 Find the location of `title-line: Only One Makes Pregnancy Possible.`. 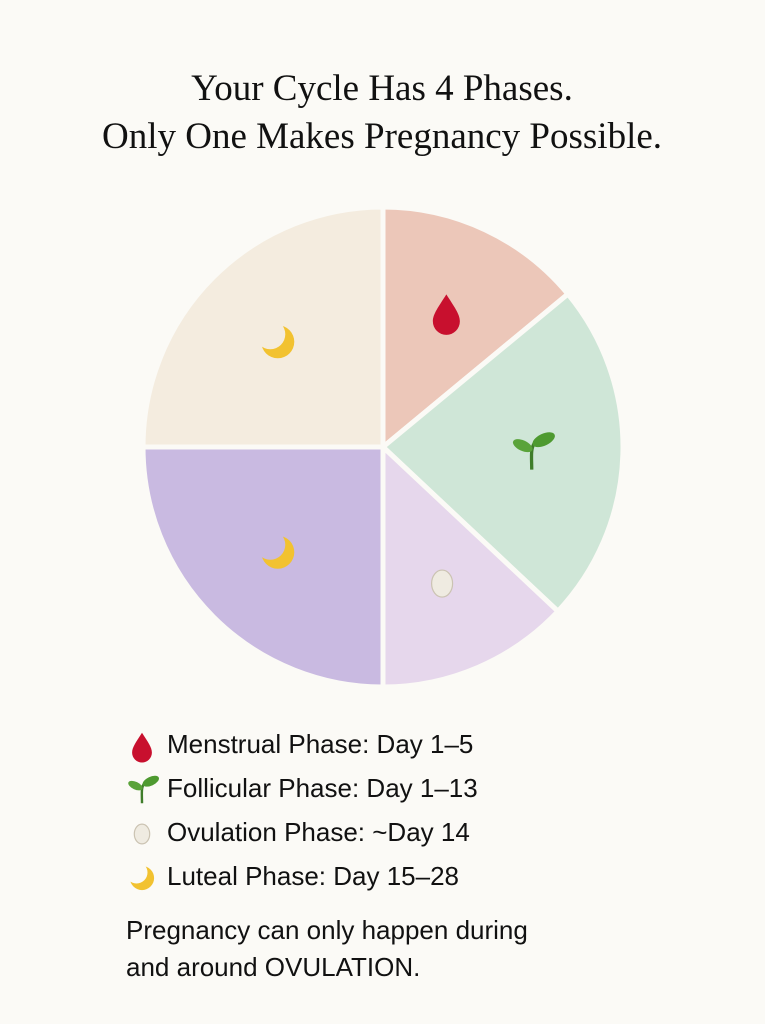

title-line: Only One Makes Pregnancy Possible. is located at coordinates (382, 136).